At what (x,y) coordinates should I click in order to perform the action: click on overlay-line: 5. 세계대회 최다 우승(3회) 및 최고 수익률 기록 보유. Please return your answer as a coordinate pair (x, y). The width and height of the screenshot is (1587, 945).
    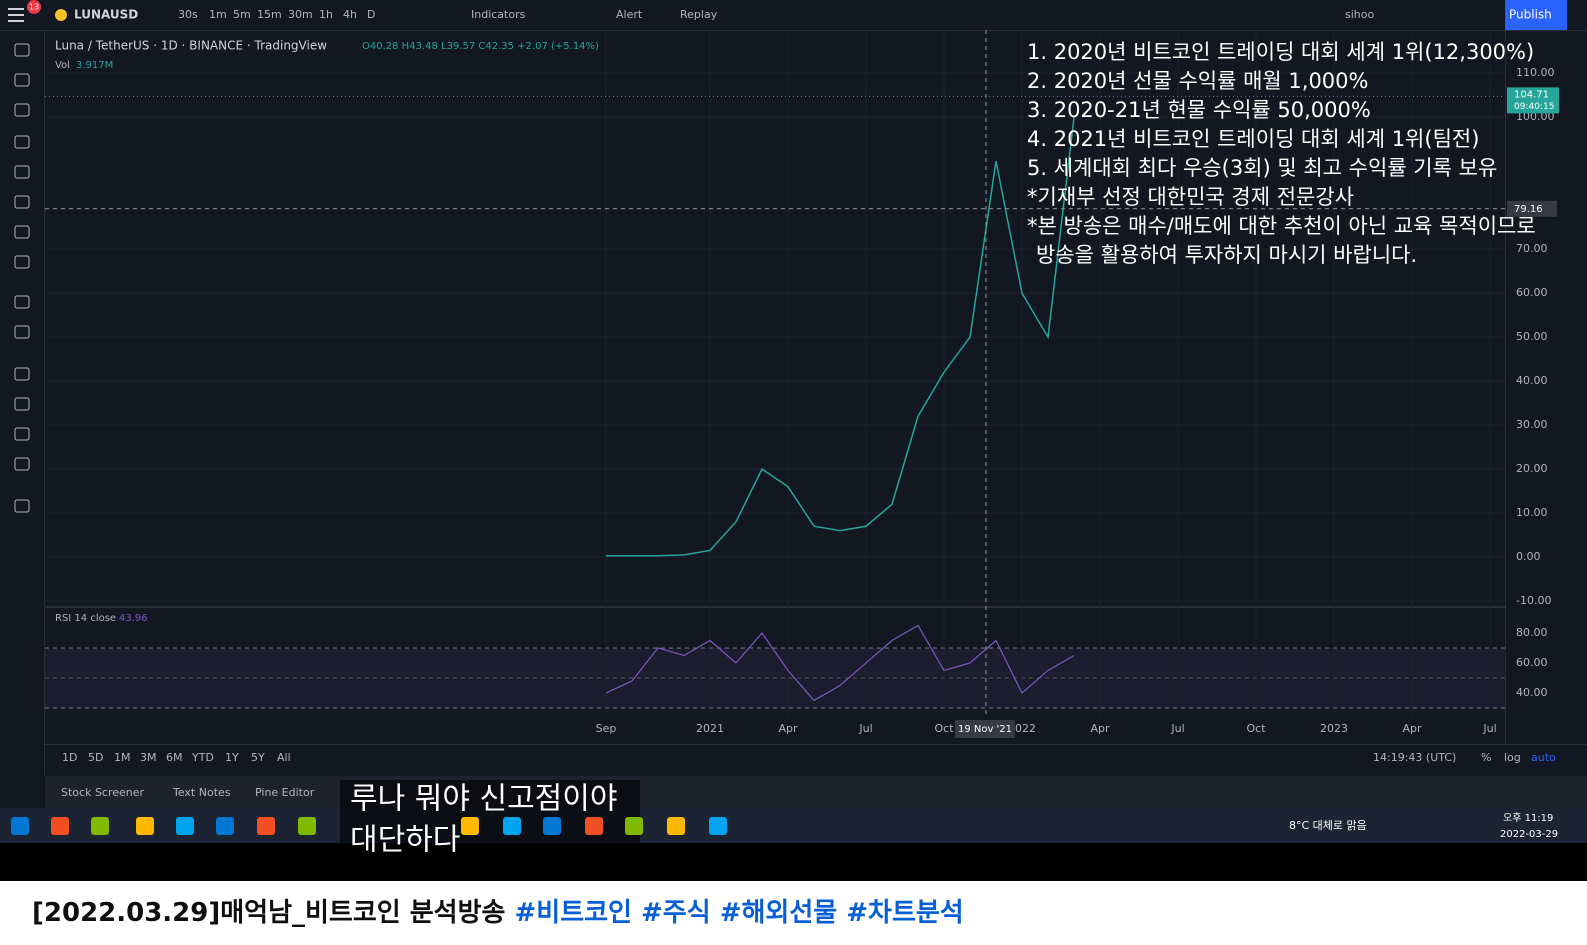
    Looking at the image, I should click on (1262, 168).